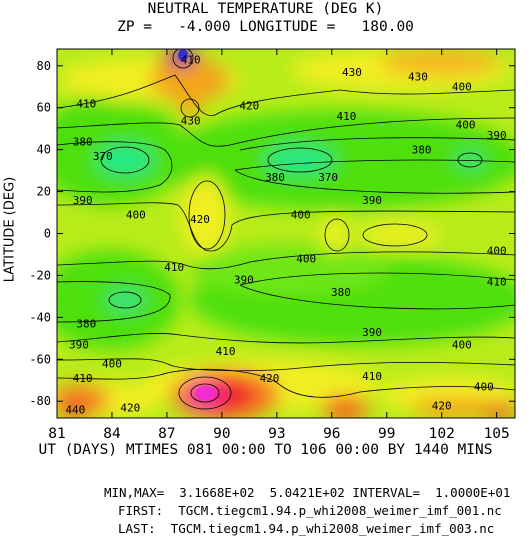  I want to click on x-tick-label: 81, so click(56, 434).